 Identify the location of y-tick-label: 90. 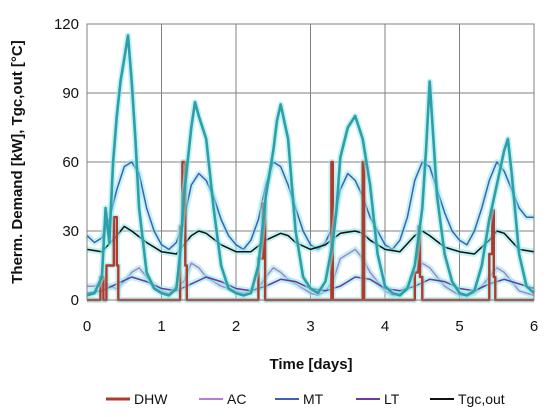
(70, 93).